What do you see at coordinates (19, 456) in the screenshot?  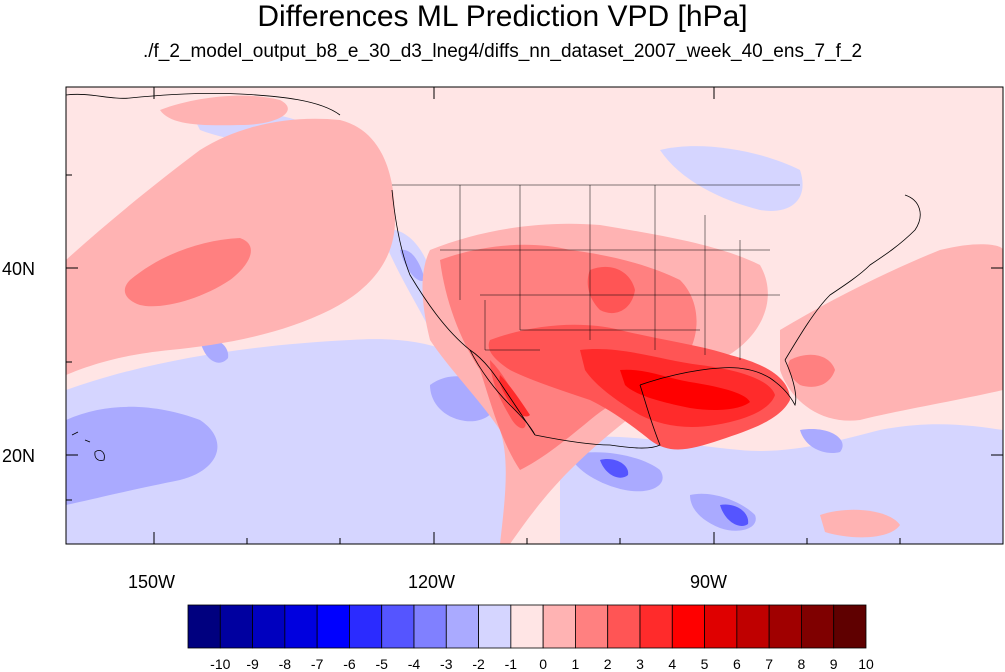 I see `y-tick-label: 20N` at bounding box center [19, 456].